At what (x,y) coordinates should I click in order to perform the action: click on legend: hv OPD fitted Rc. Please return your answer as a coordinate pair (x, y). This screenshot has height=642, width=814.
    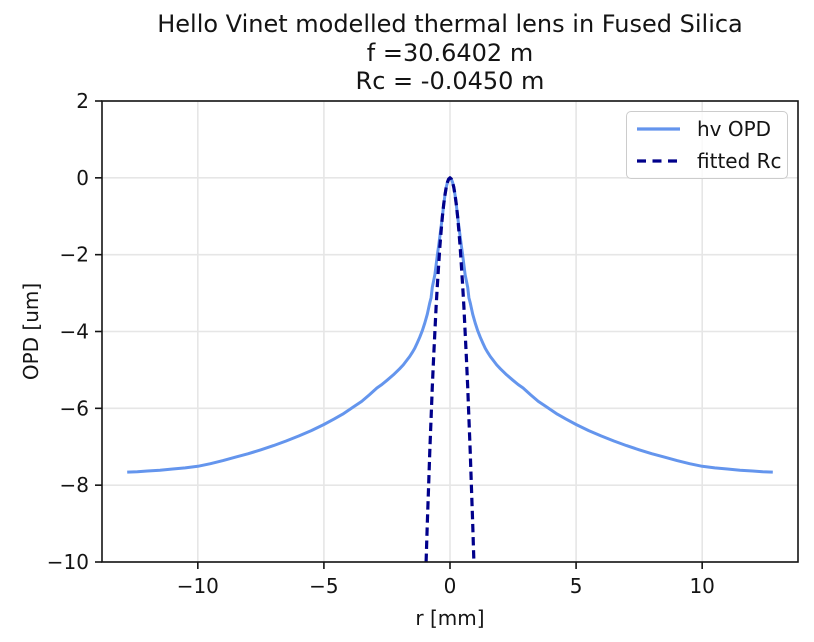
    Looking at the image, I should click on (707, 145).